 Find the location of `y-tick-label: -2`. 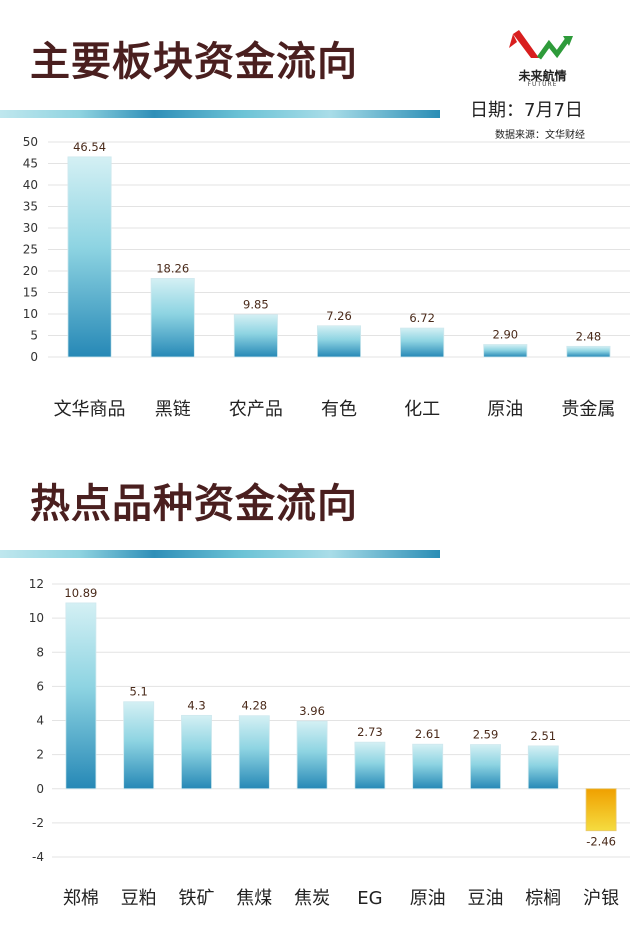

y-tick-label: -2 is located at coordinates (38, 823).